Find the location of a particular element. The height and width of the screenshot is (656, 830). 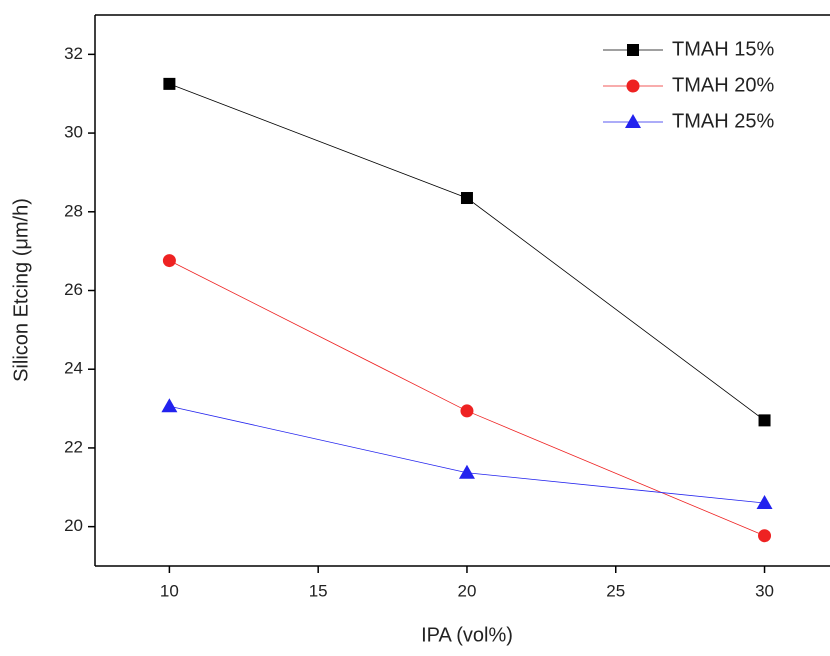

x-tick-label: 30 is located at coordinates (764, 590).